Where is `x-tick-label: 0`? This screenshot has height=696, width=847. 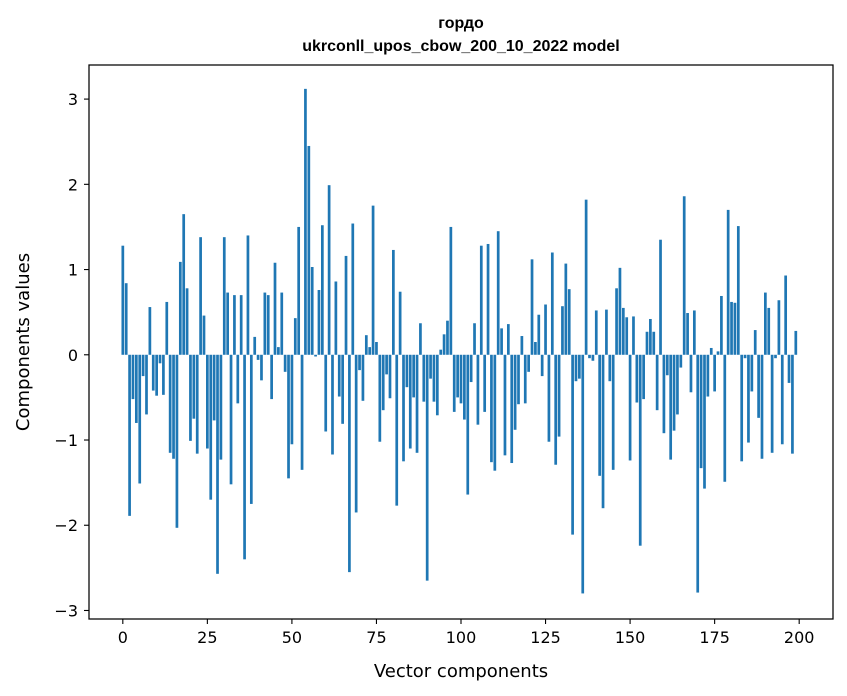 x-tick-label: 0 is located at coordinates (123, 637).